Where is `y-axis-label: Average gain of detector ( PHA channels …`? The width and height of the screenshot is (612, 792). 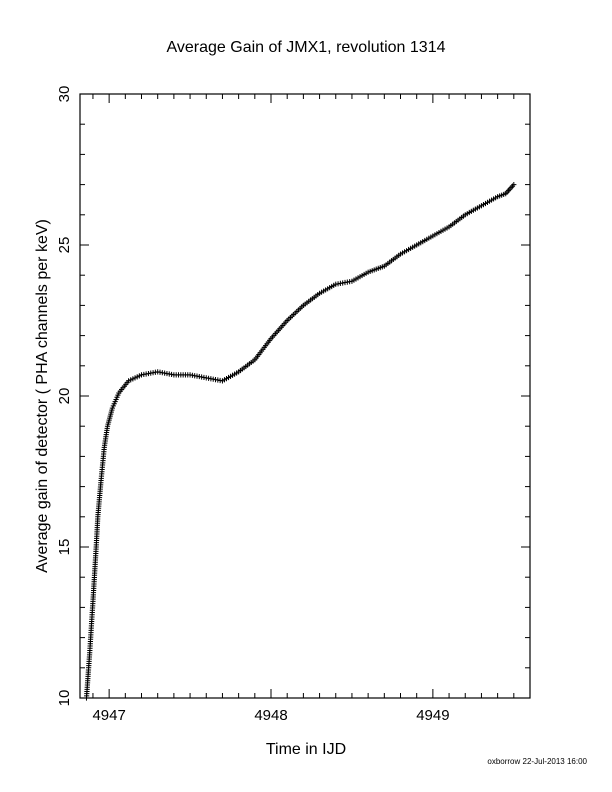
y-axis-label: Average gain of detector ( PHA channels … is located at coordinates (42, 396).